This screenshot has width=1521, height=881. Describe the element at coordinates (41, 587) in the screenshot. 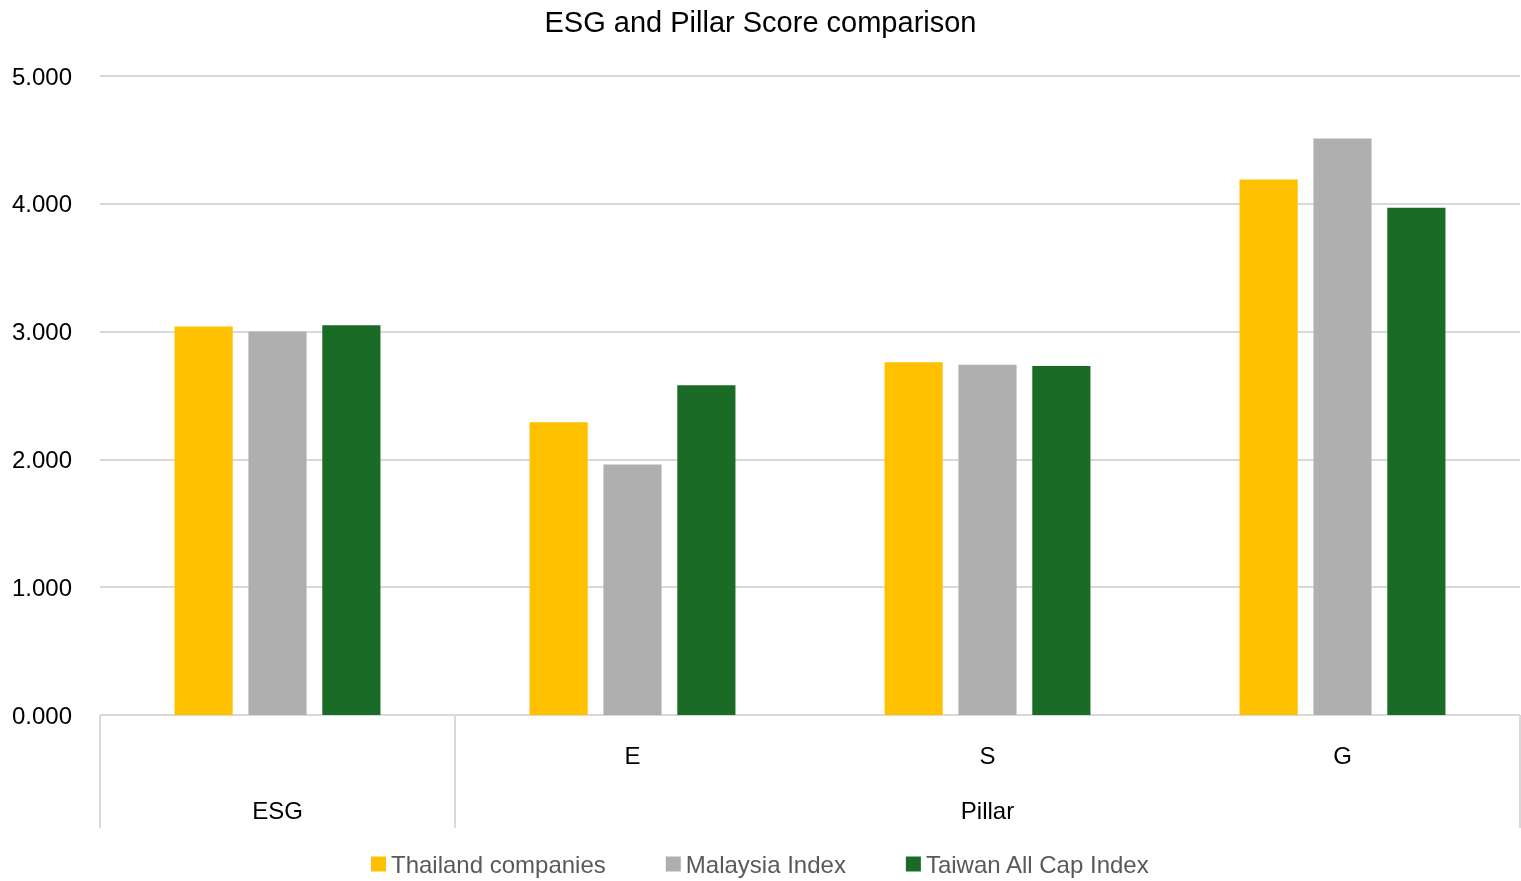

I see `y-tick-label: 1.000` at that location.